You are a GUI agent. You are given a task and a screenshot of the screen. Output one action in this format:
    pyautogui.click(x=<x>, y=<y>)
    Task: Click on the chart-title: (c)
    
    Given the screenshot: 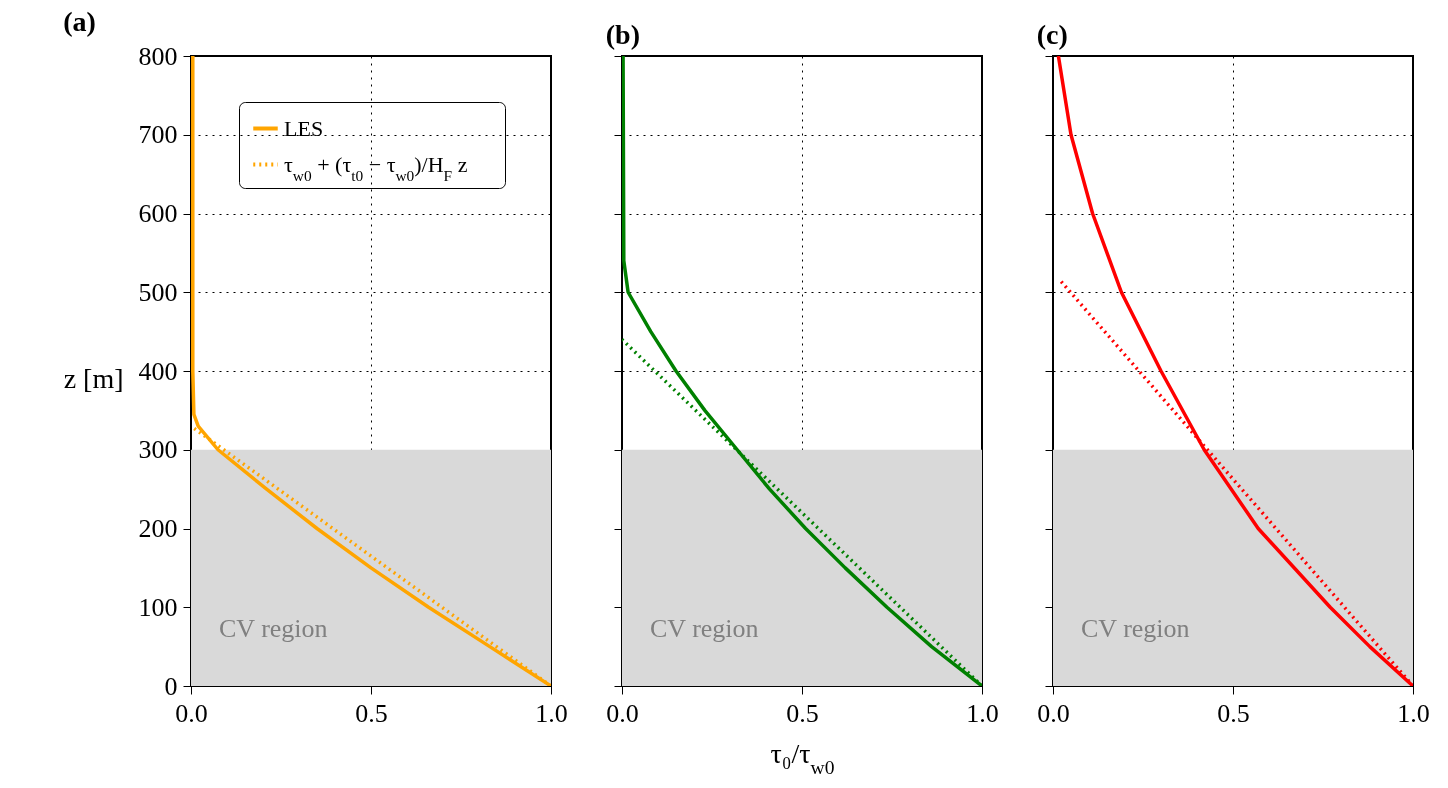 What is the action you would take?
    pyautogui.click(x=1052, y=34)
    